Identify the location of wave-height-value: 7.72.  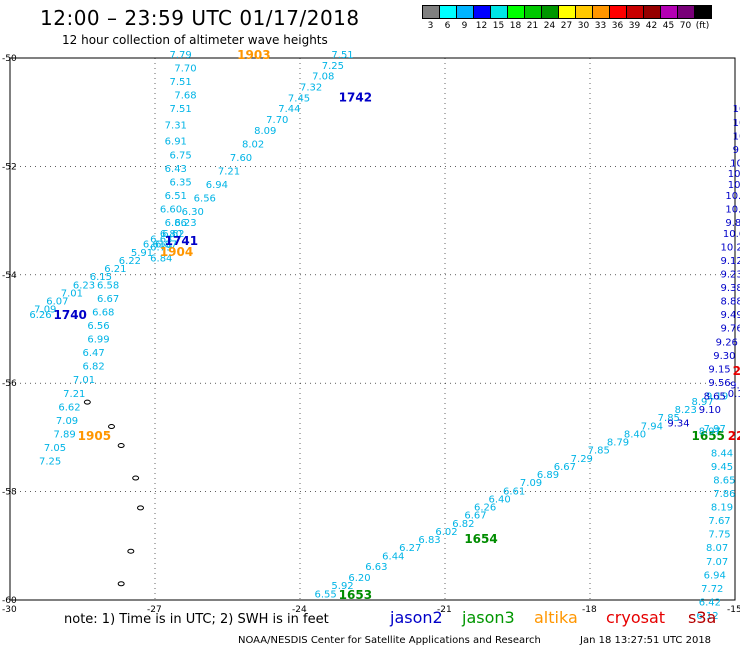
(712, 589).